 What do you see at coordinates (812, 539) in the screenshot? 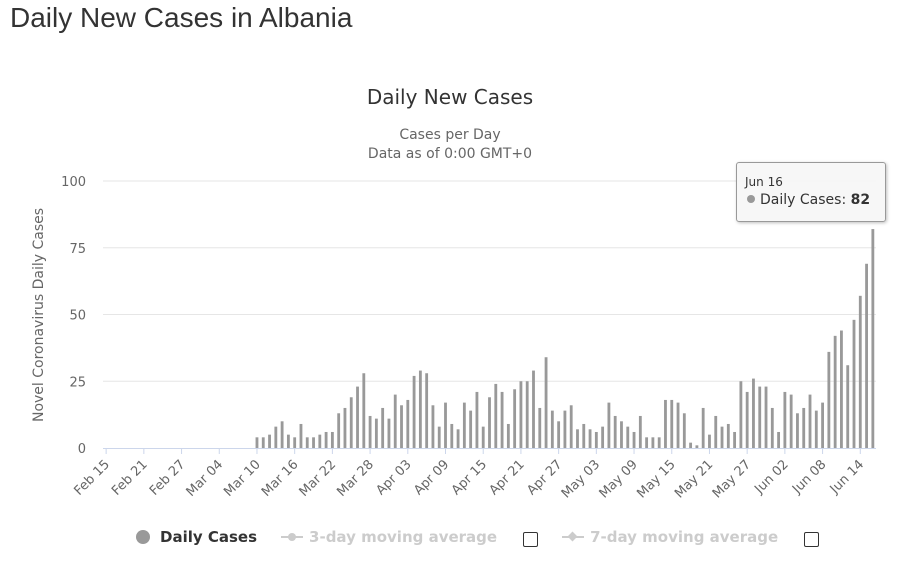
I see `checkbox-7-day-average` at bounding box center [812, 539].